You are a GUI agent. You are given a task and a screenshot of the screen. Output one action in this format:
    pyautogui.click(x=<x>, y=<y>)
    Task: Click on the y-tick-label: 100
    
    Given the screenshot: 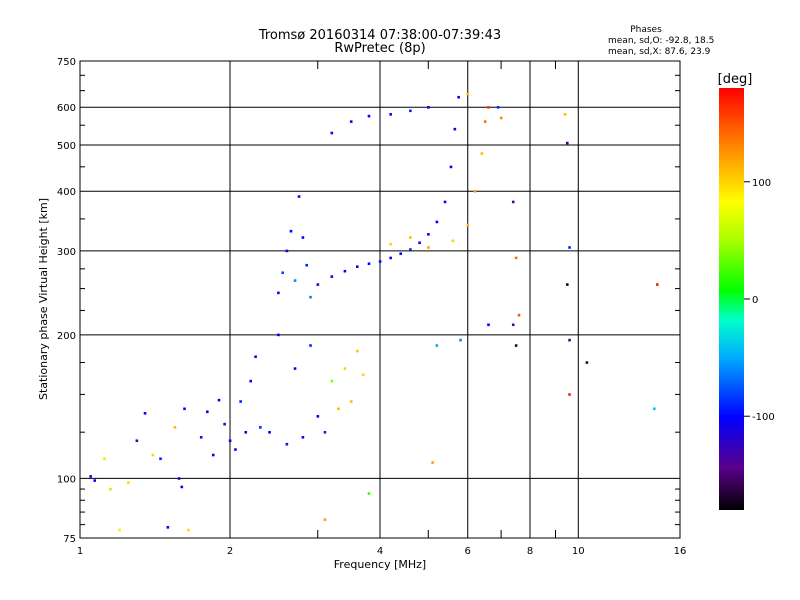 What is the action you would take?
    pyautogui.click(x=66, y=479)
    